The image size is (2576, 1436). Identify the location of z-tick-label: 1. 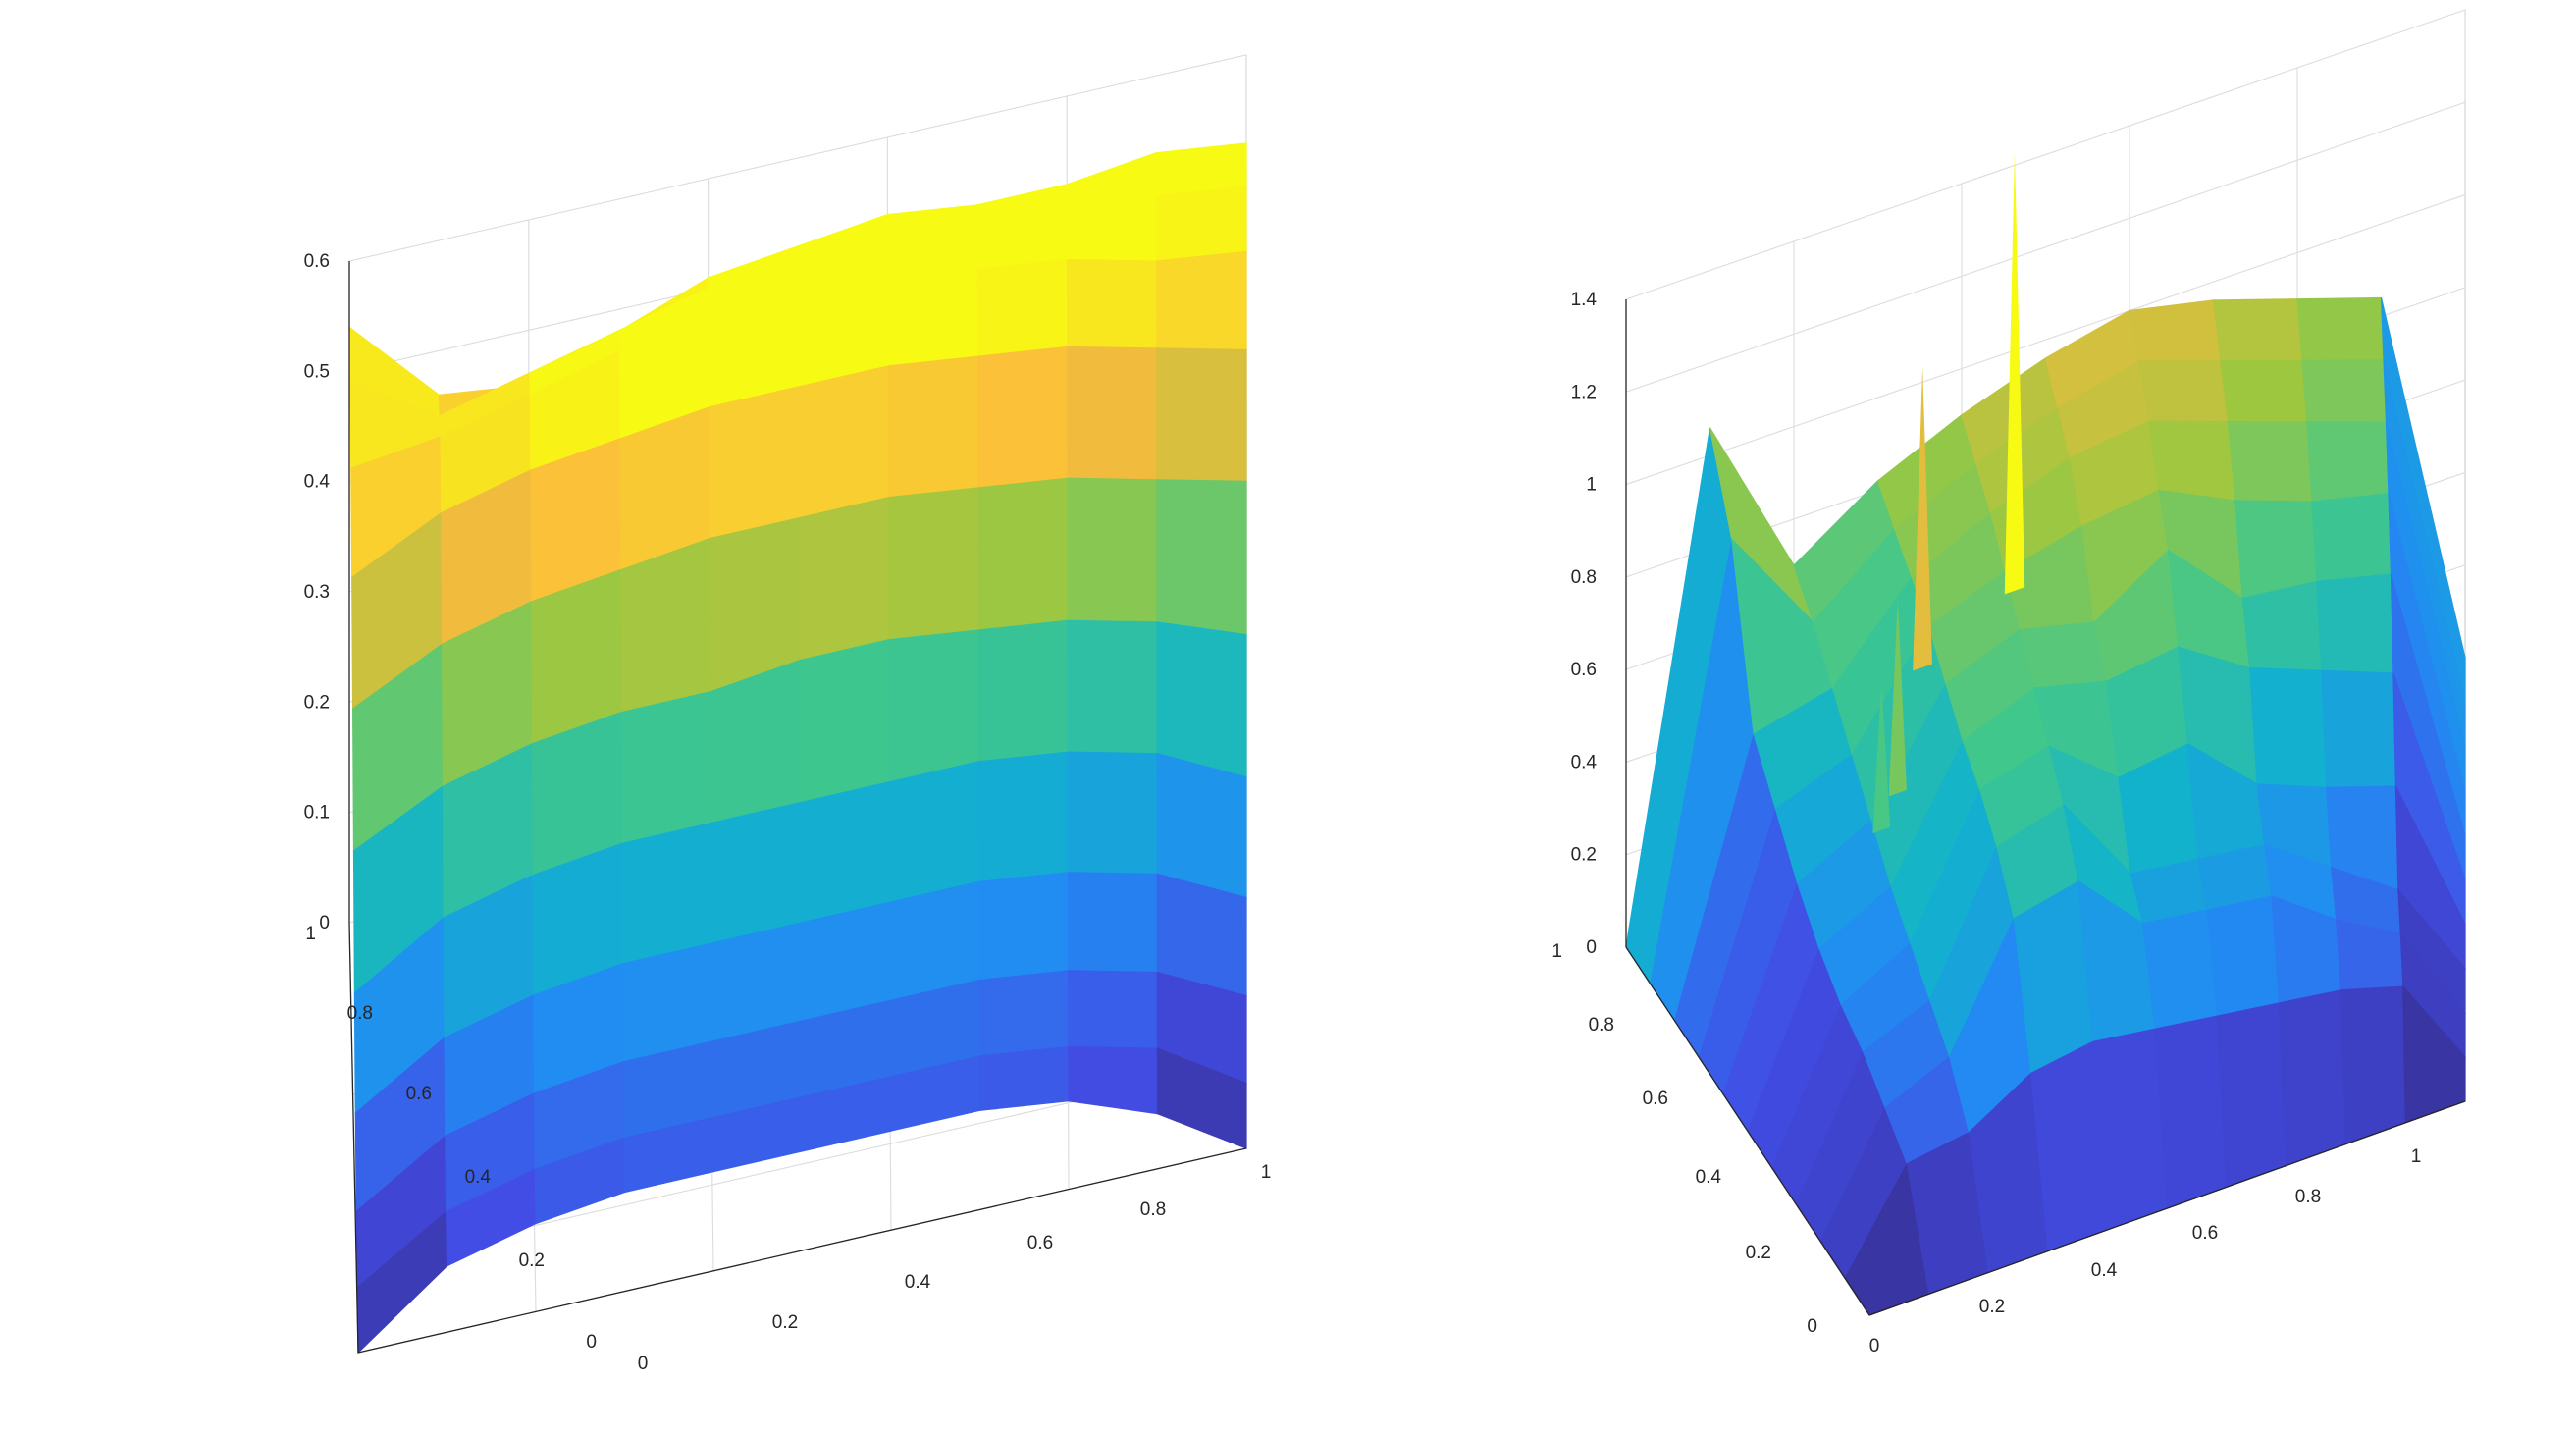
(1591, 485).